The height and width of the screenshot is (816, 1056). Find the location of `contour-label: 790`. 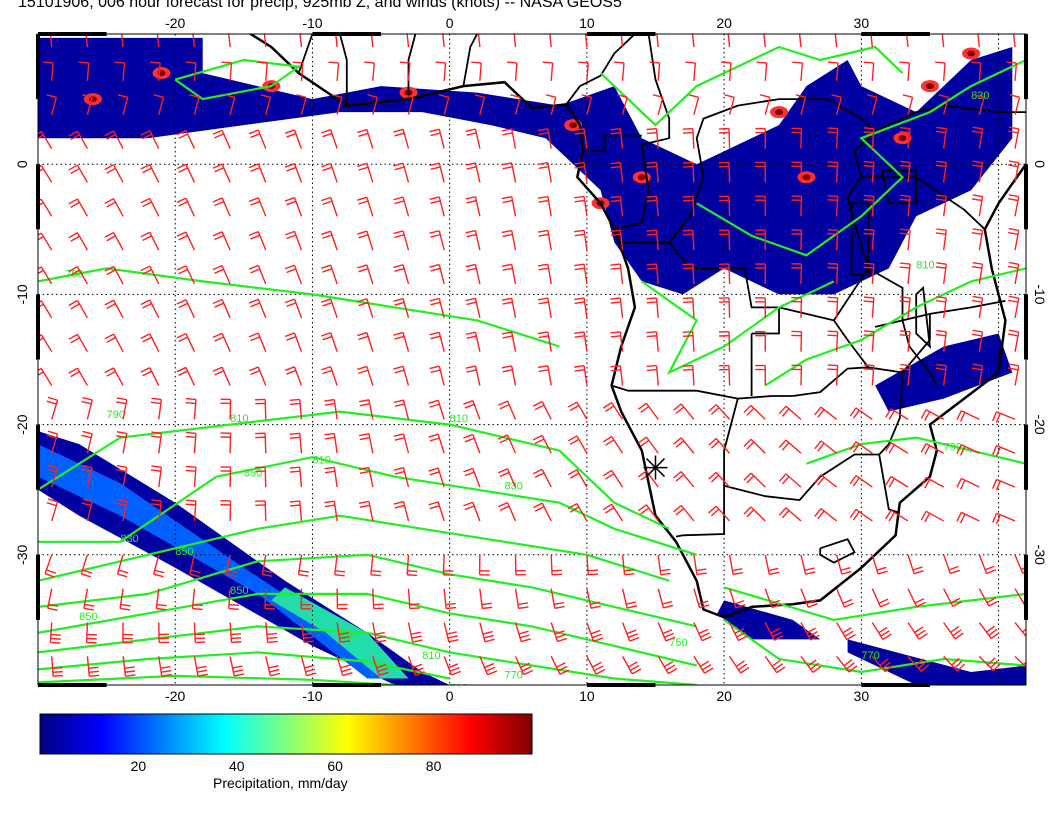

contour-label: 790 is located at coordinates (459, 689).